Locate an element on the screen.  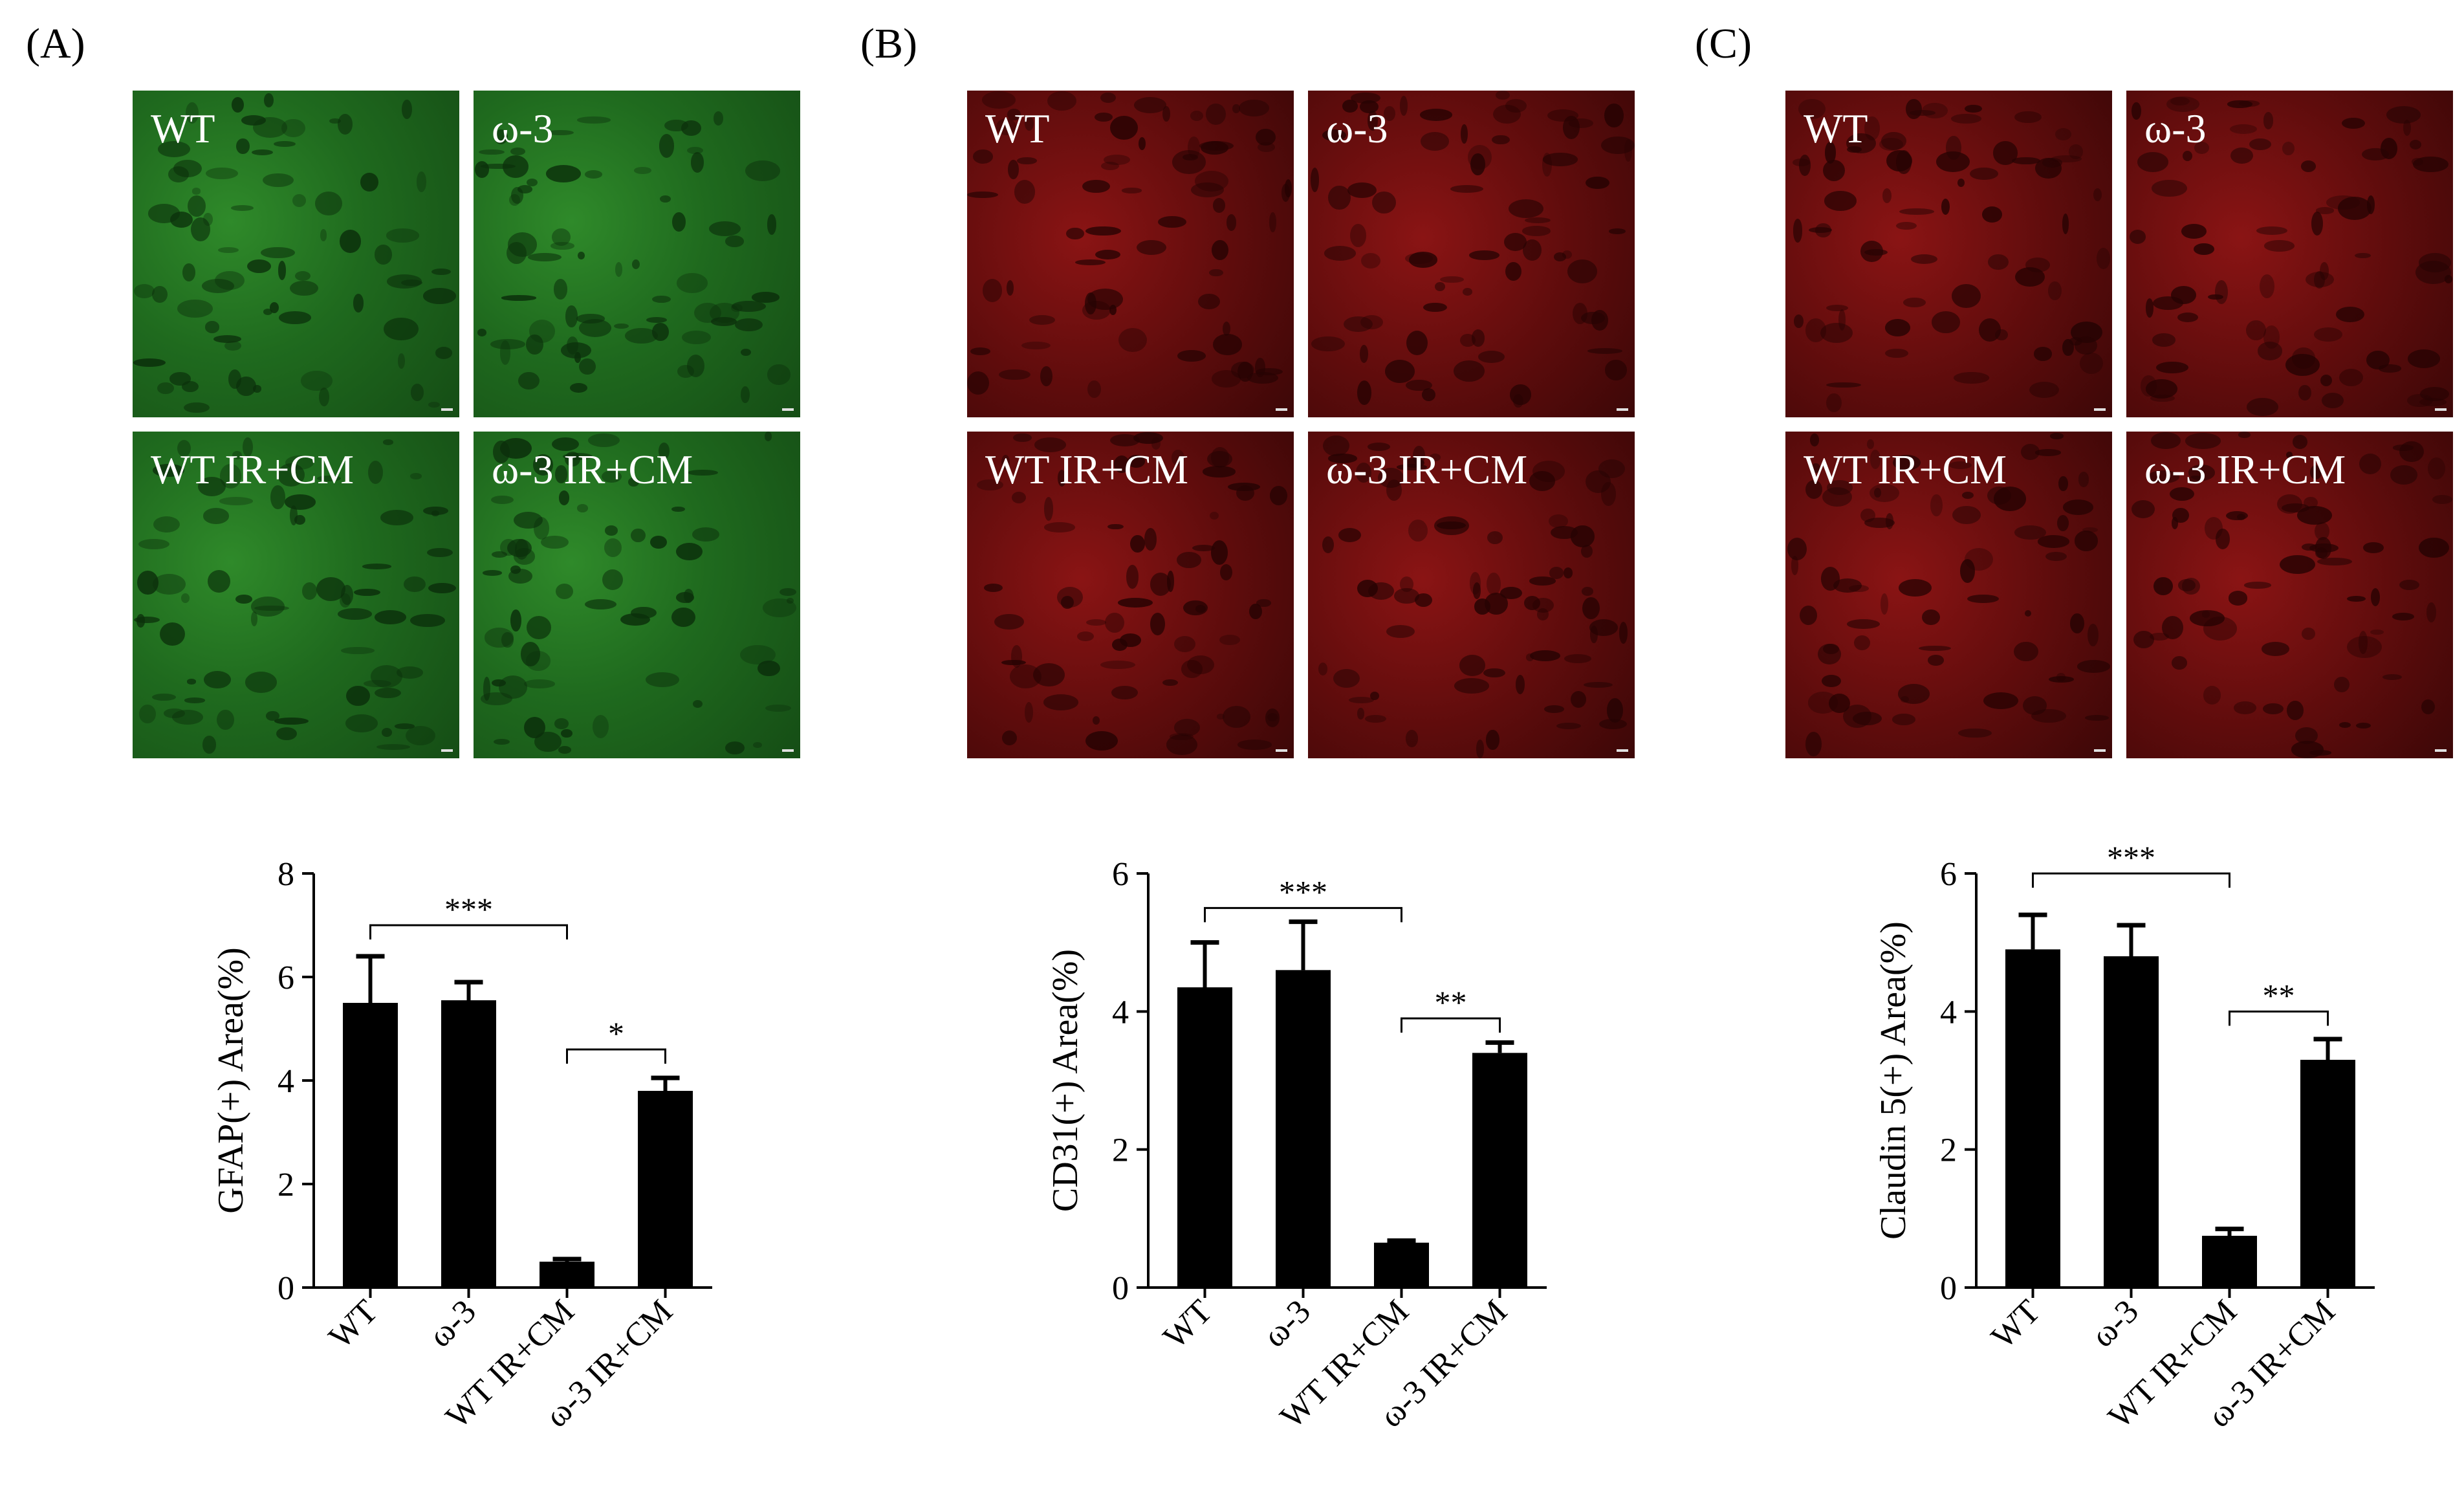
y-axis-label: GFAP(+) Area(%) is located at coordinates (231, 1080).